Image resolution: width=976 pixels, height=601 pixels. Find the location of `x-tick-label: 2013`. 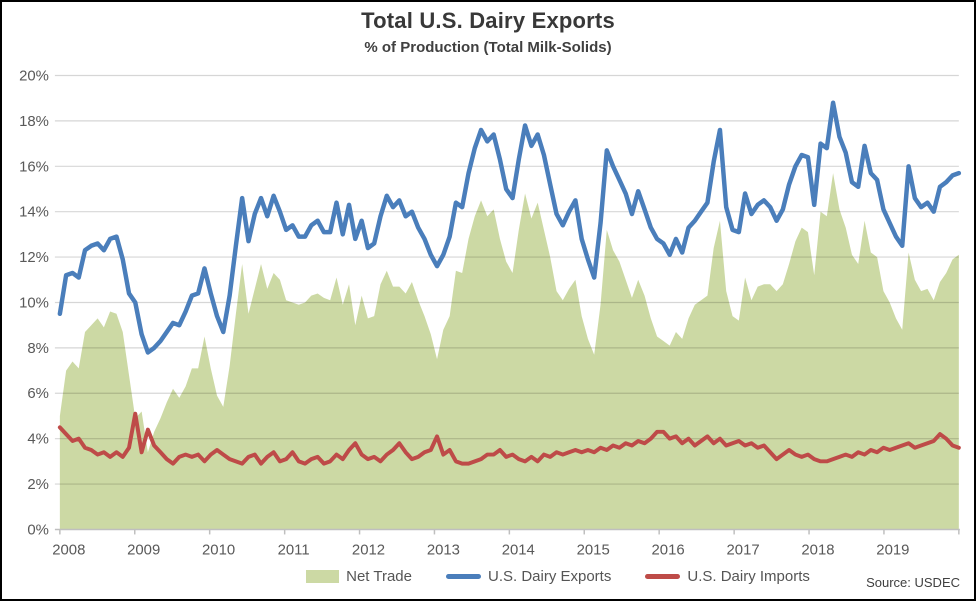

x-tick-label: 2013 is located at coordinates (443, 550).